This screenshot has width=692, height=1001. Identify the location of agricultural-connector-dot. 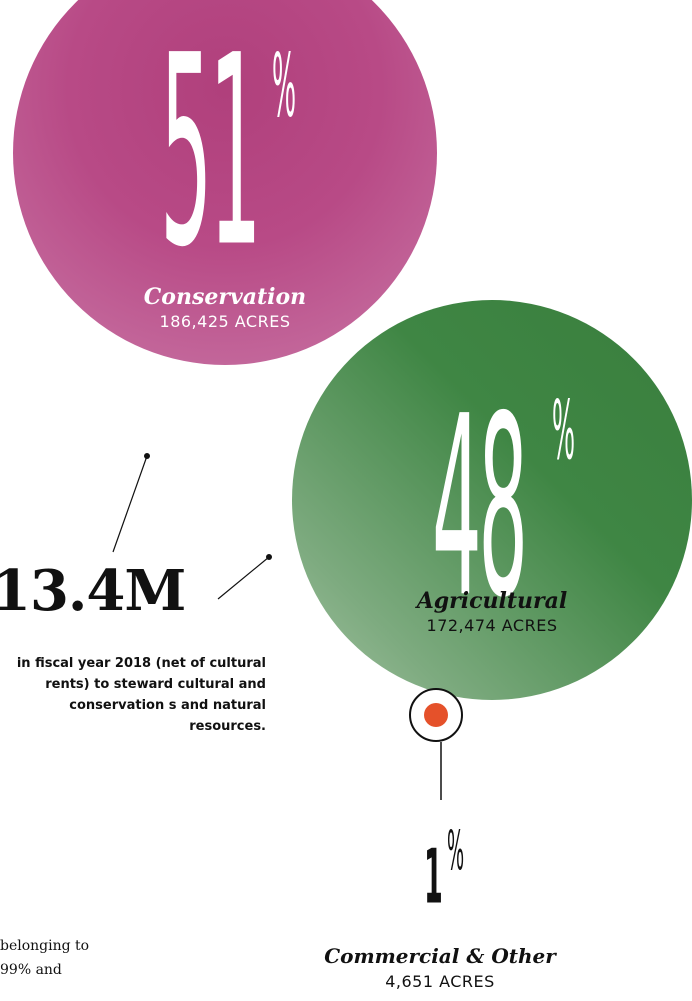
(269, 557).